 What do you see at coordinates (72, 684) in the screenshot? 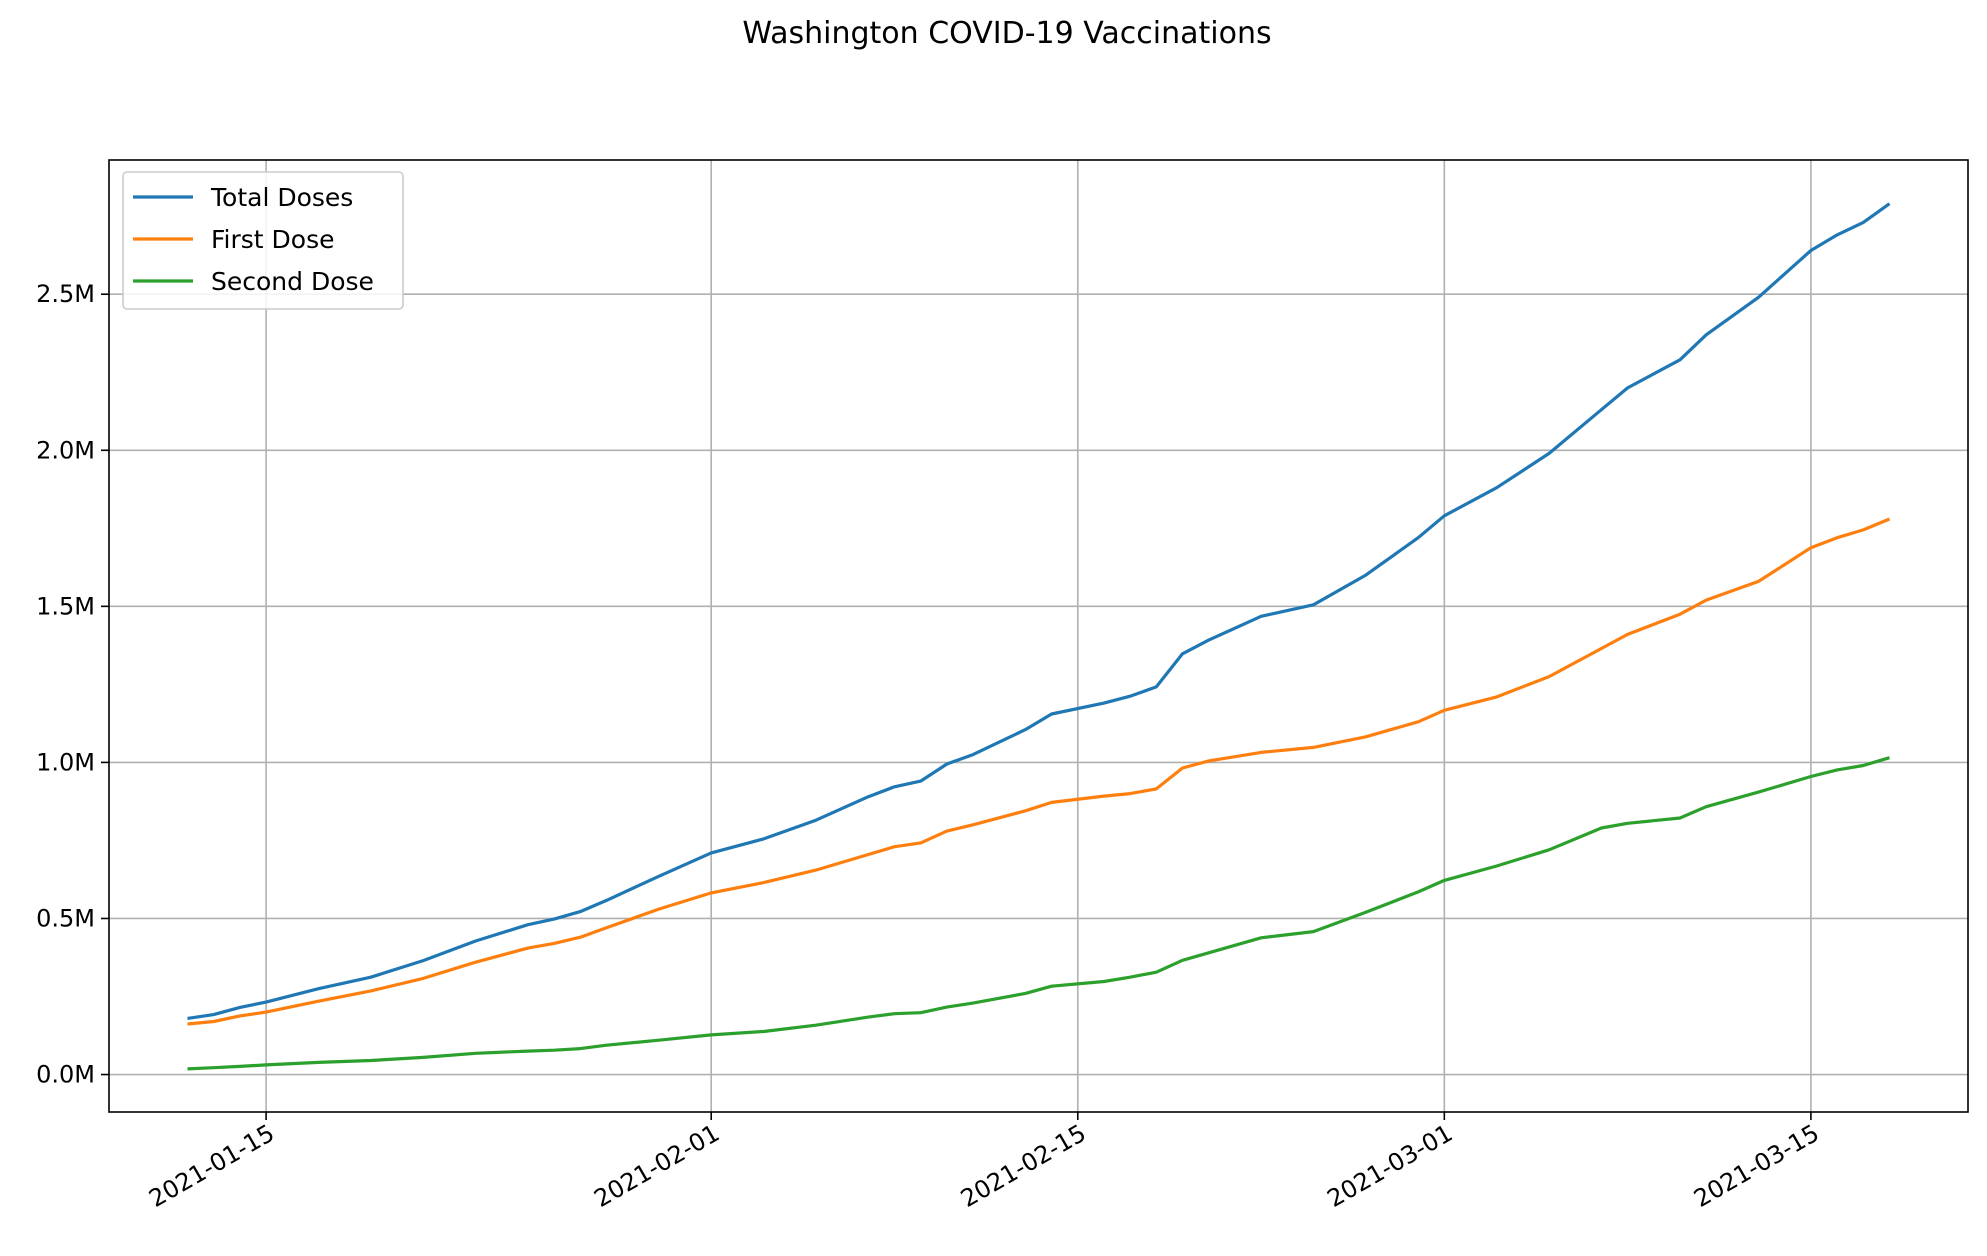
I see `y-axis: 0.0M 0.5M 1.0M 1.5M 2.0M 2.5M` at bounding box center [72, 684].